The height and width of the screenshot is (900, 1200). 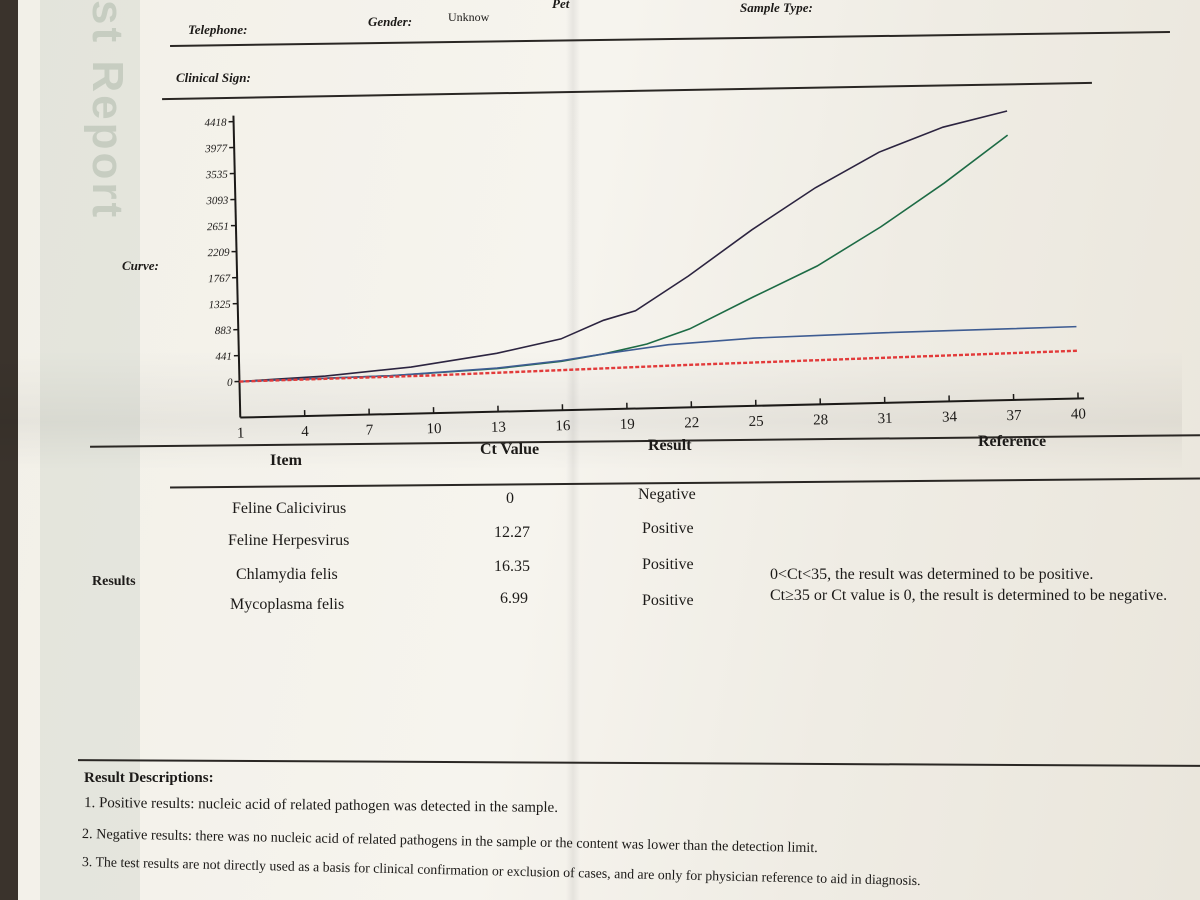 What do you see at coordinates (219, 279) in the screenshot?
I see `y-tick-label: 1767` at bounding box center [219, 279].